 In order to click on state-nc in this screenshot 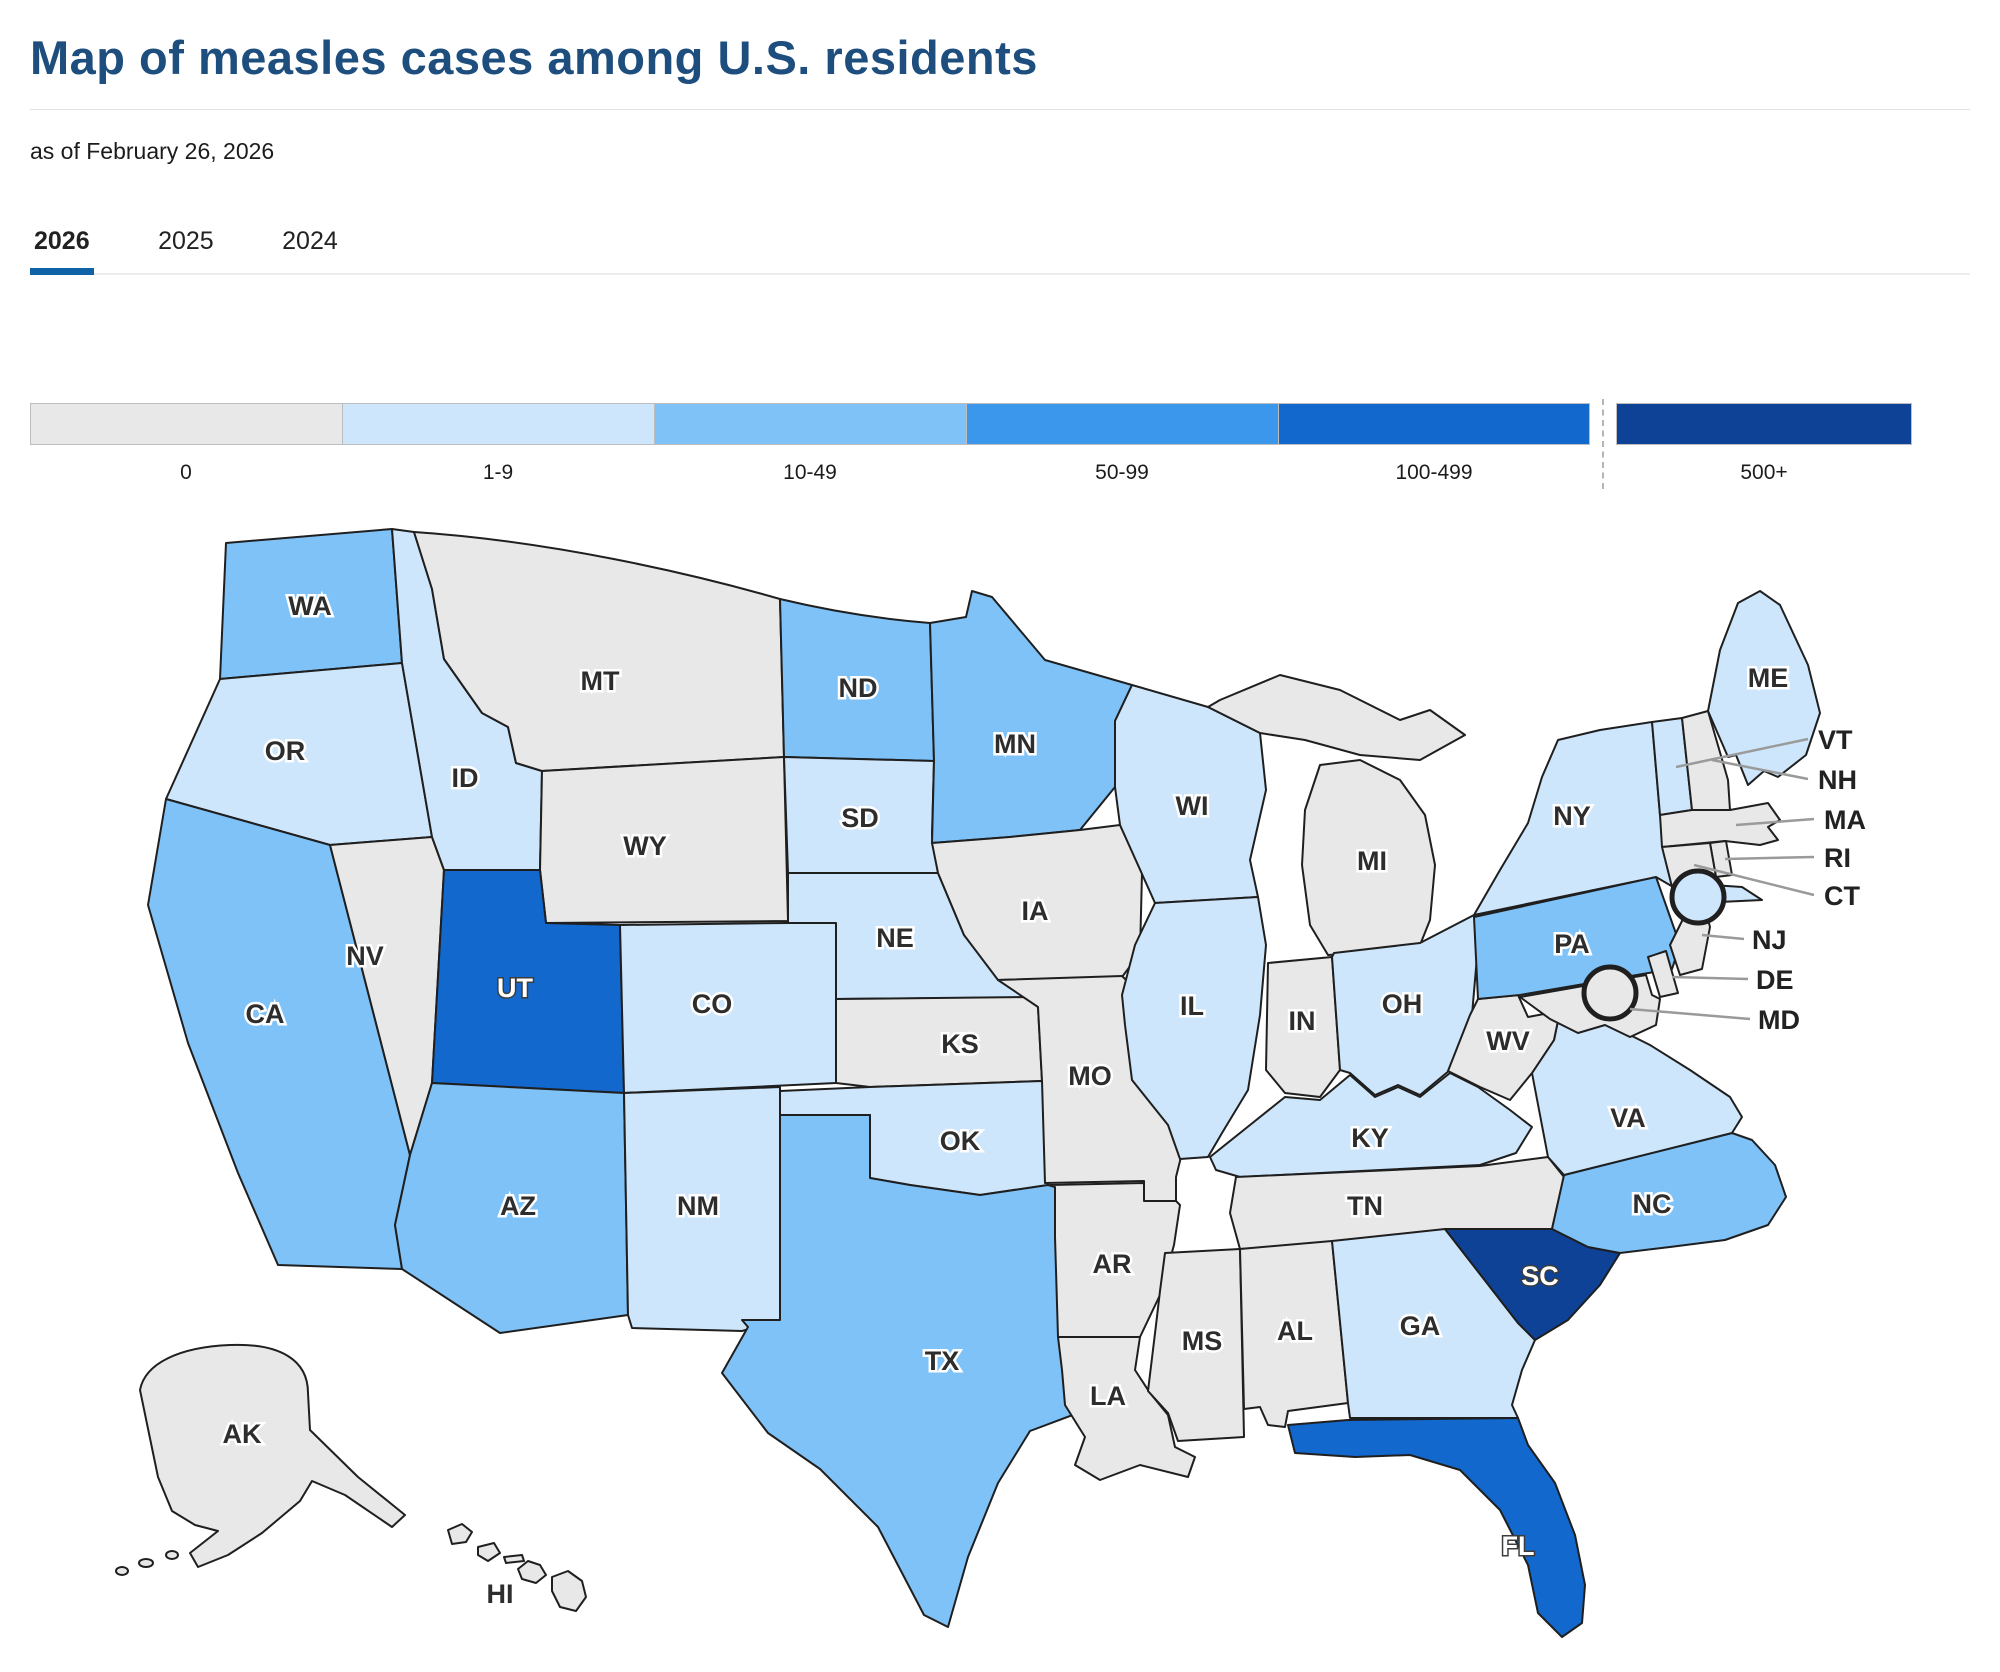, I will do `click(1669, 1193)`.